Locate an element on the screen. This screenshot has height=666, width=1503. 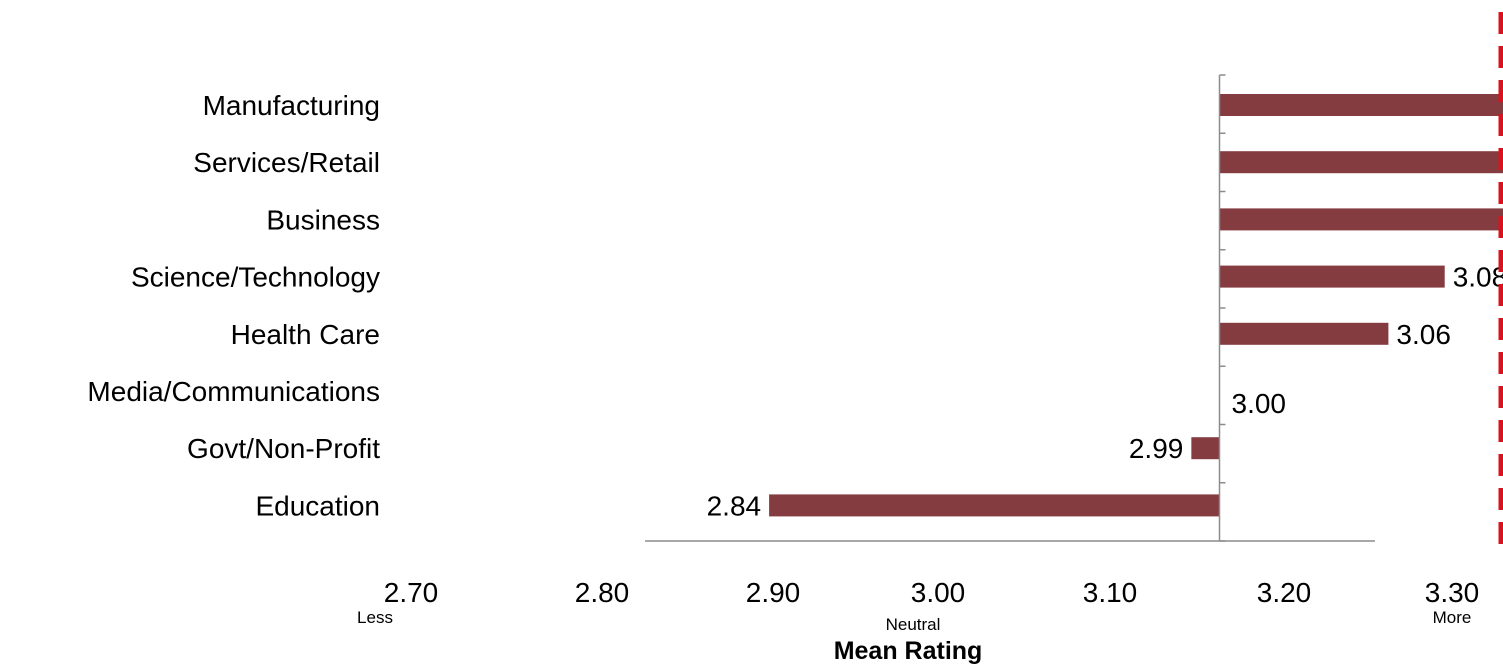
category-label: Education is located at coordinates (317, 505).